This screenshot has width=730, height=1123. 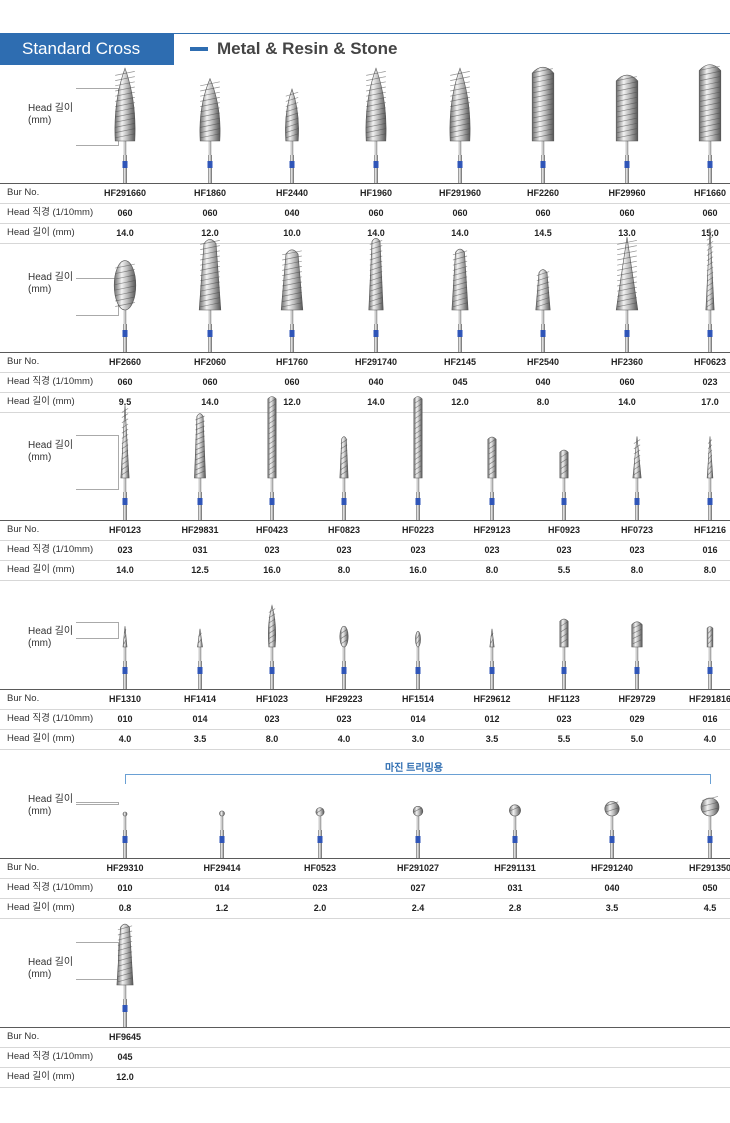 What do you see at coordinates (460, 193) in the screenshot?
I see `bur-number: HF291960` at bounding box center [460, 193].